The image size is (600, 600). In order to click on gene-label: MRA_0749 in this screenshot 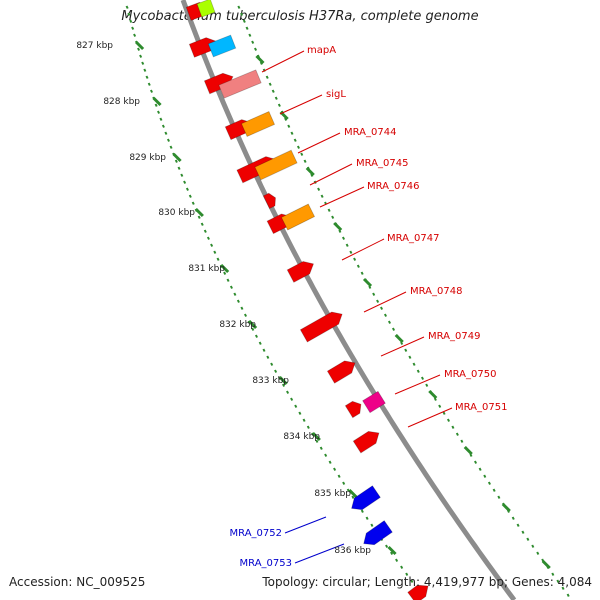, I will do `click(454, 336)`.